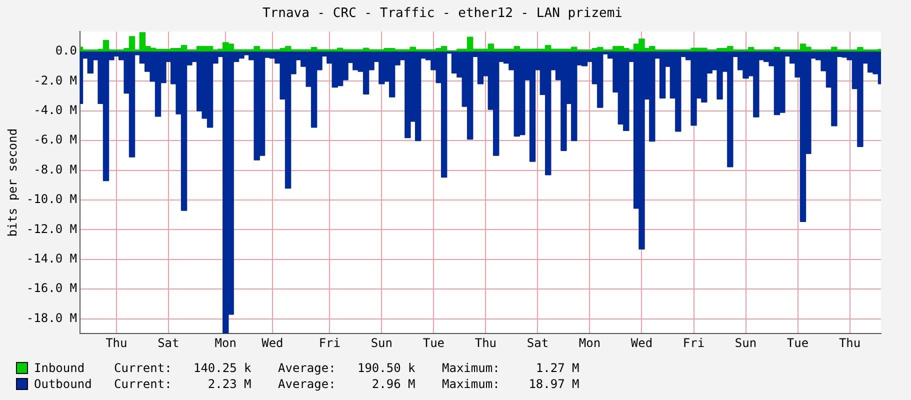 Image resolution: width=911 pixels, height=400 pixels. What do you see at coordinates (55, 110) in the screenshot?
I see `y-tick-label: -4.0 M` at bounding box center [55, 110].